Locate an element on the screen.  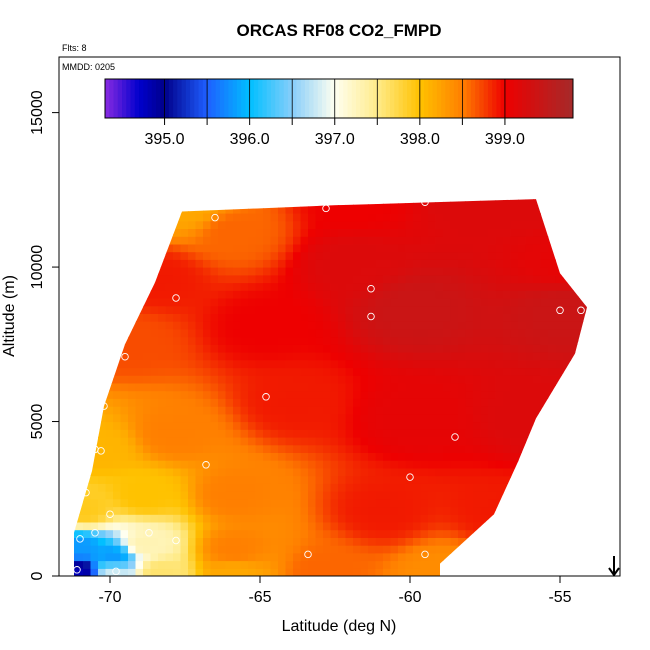
colorbar-tick-label: 395.0 is located at coordinates (165, 139).